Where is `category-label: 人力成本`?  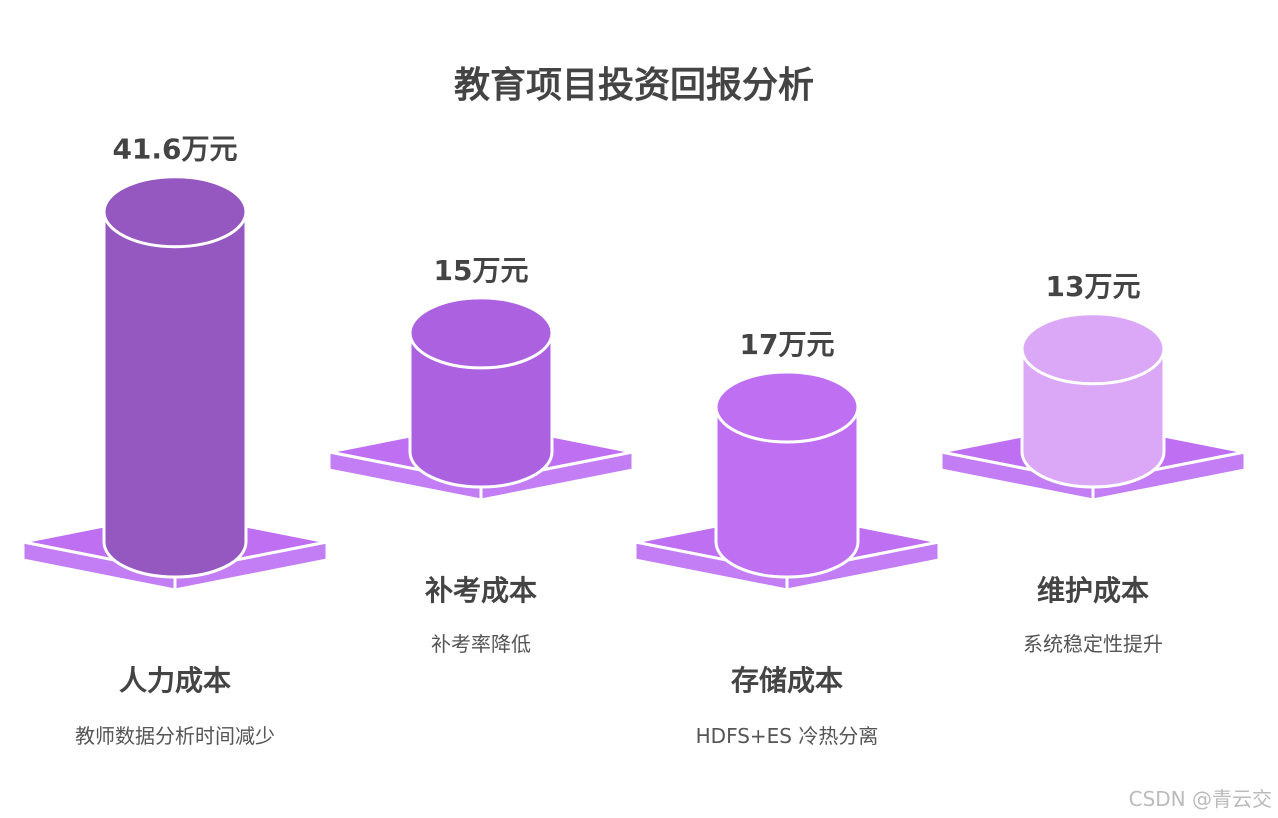 category-label: 人力成本 is located at coordinates (175, 680).